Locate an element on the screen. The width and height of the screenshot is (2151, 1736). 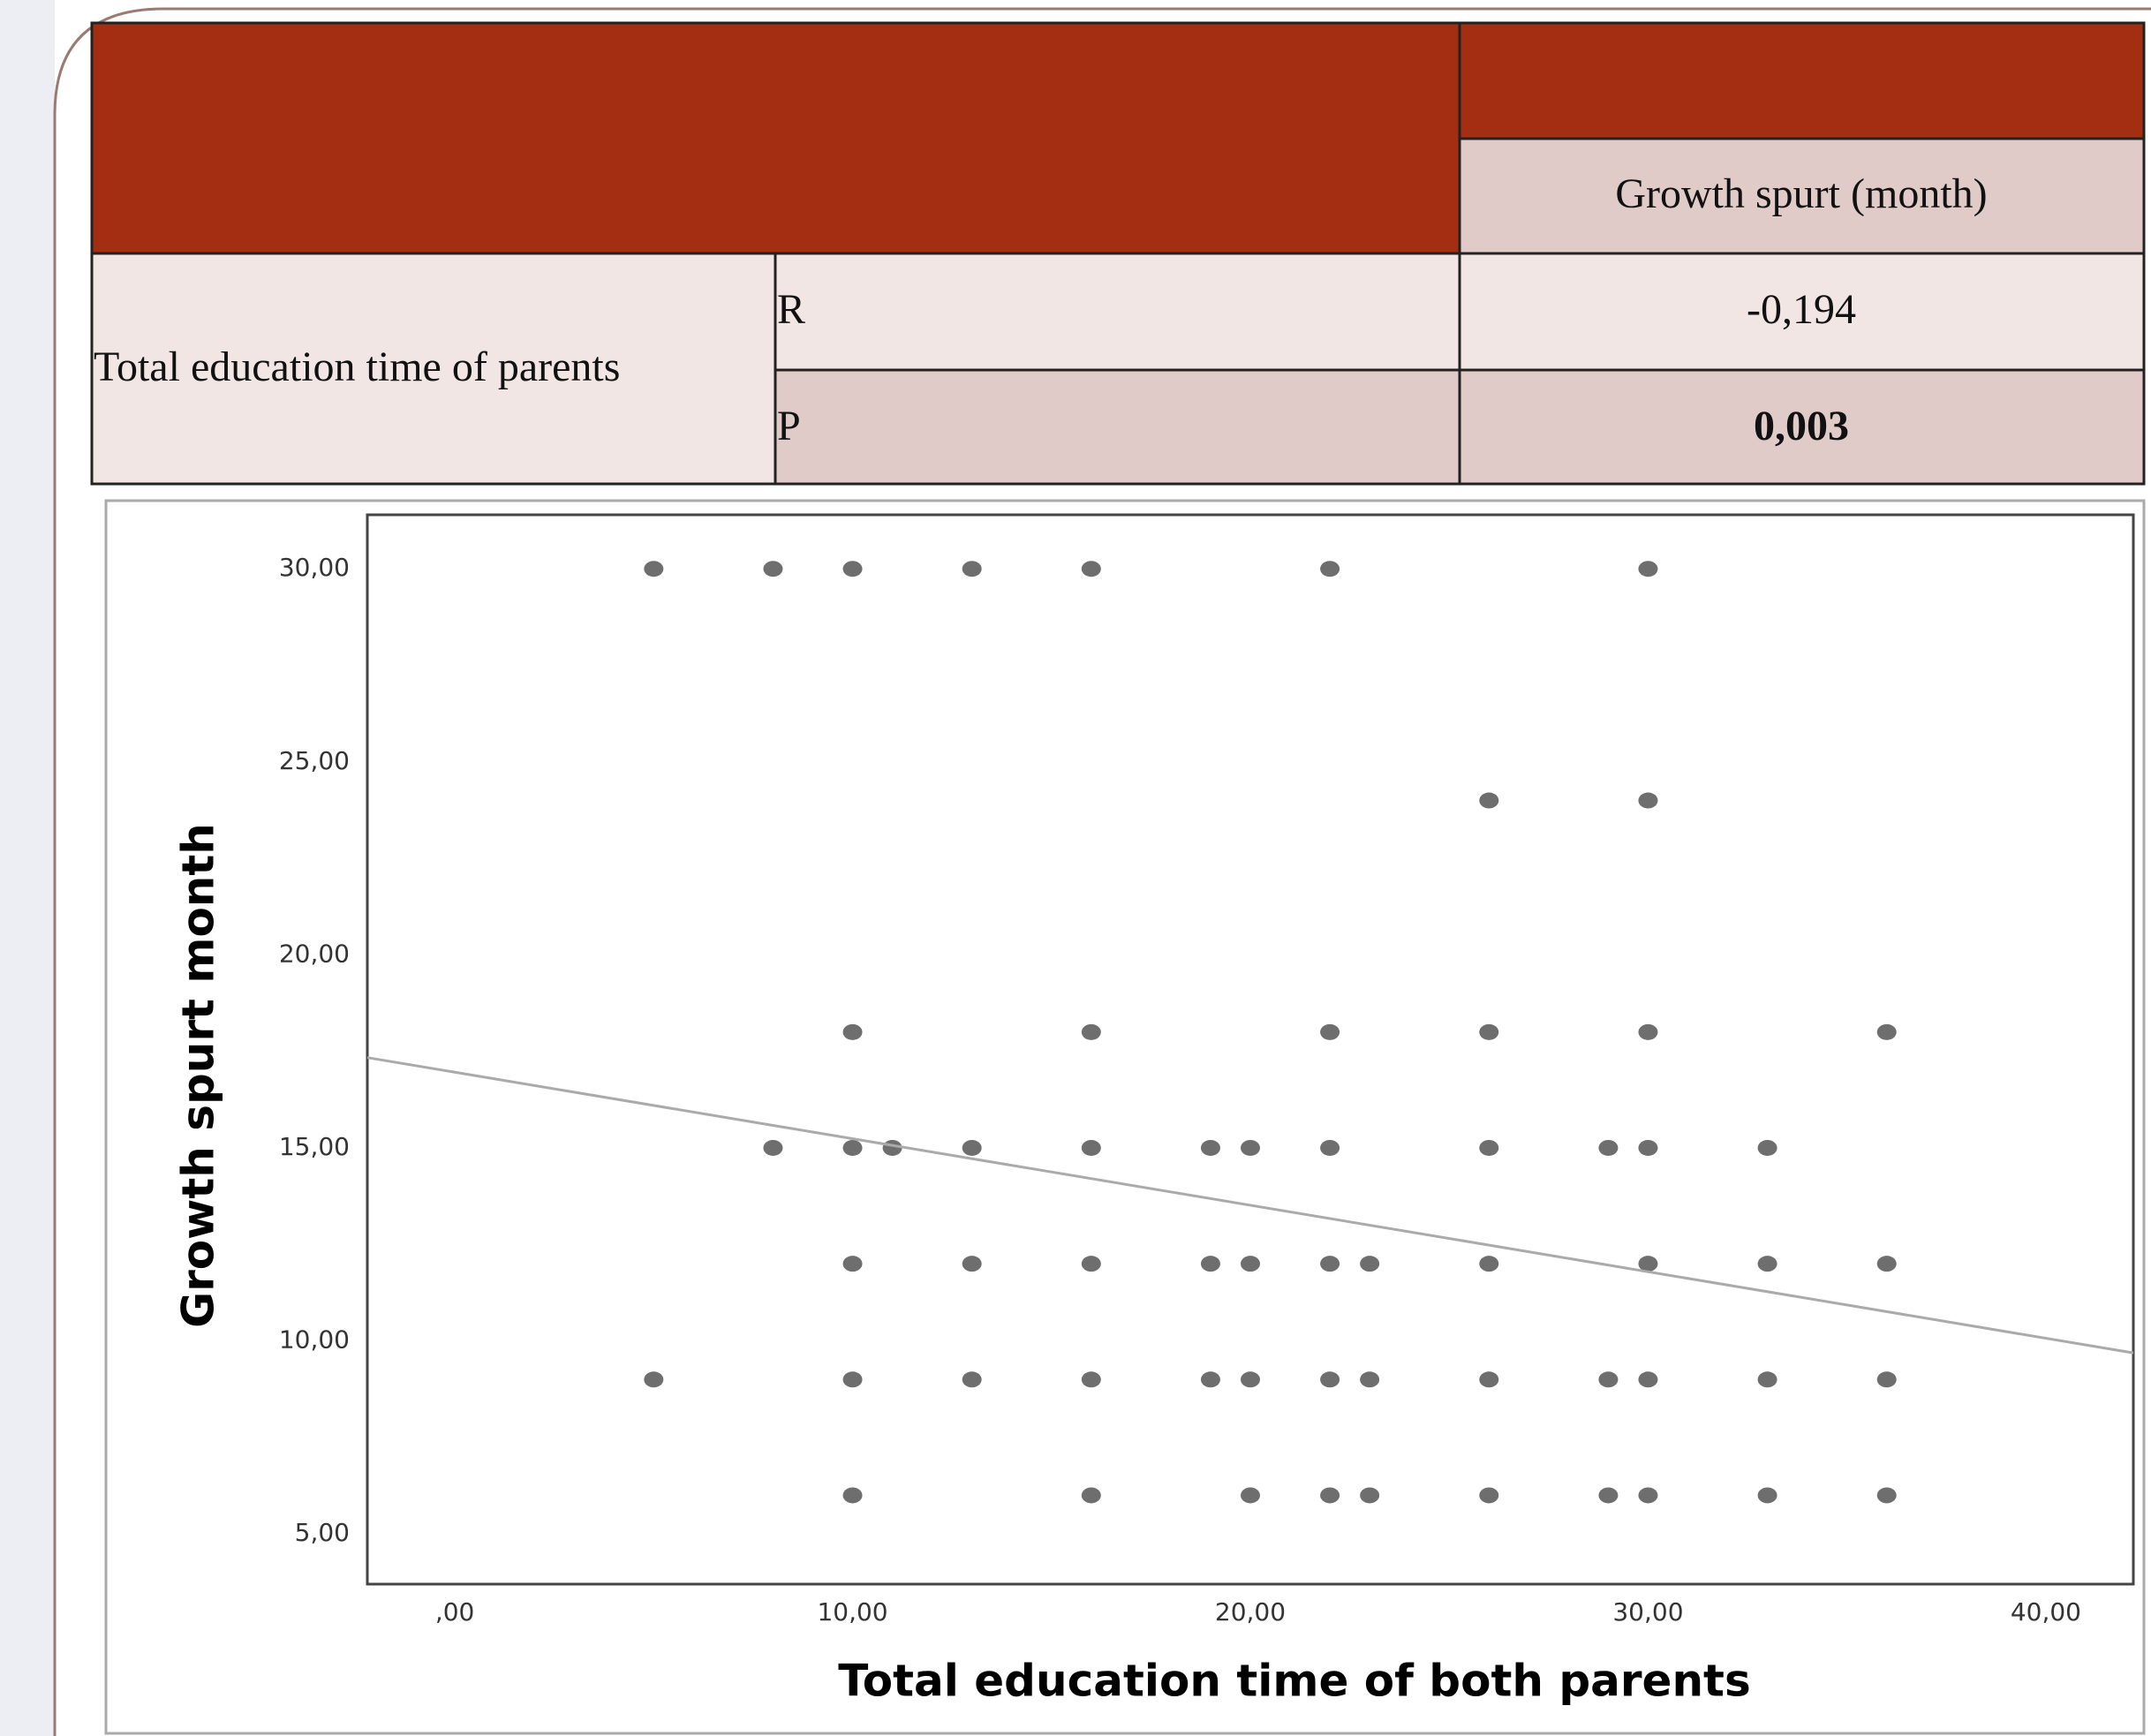
x-tick-label: 10,00 is located at coordinates (852, 1612).